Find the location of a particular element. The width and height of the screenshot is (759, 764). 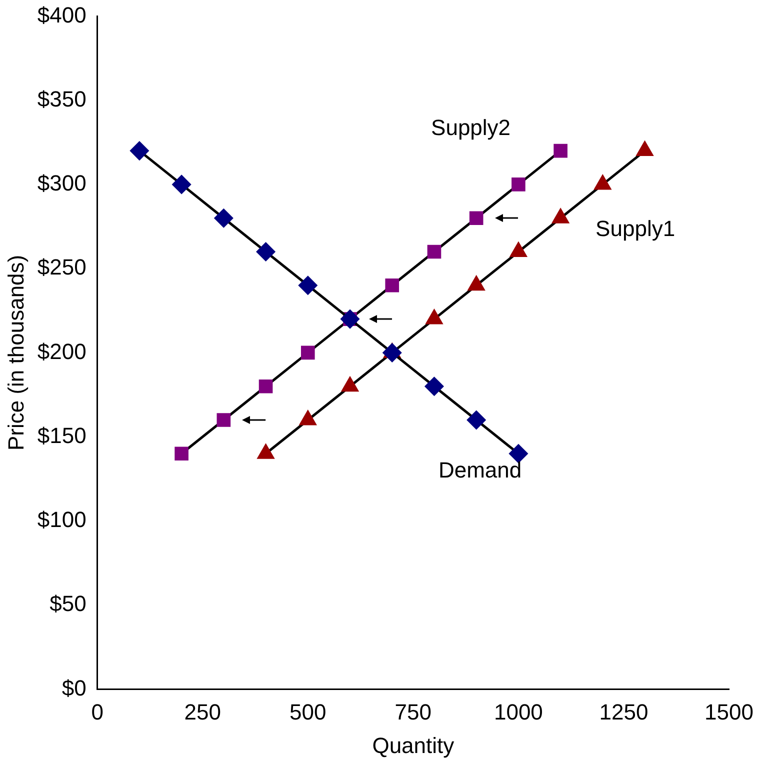

x-tick-label: 250 is located at coordinates (202, 711).